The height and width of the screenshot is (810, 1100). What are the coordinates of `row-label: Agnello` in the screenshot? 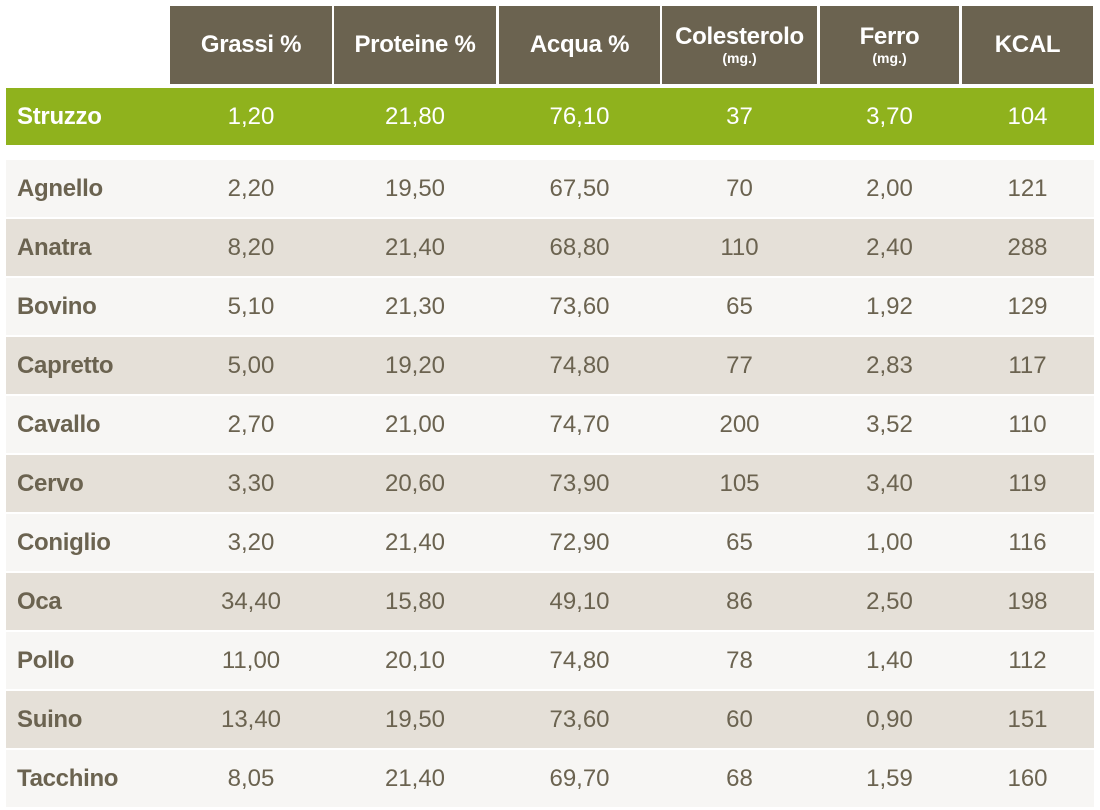 It's located at (60, 188).